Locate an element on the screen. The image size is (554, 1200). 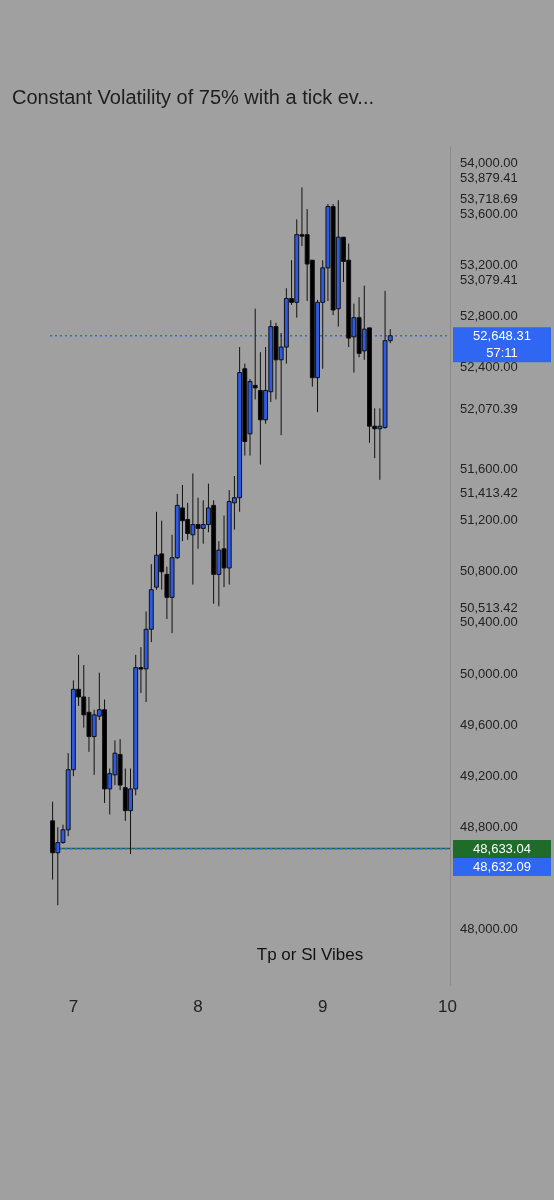
y-tick-label: 49,600.00 is located at coordinates (489, 724).